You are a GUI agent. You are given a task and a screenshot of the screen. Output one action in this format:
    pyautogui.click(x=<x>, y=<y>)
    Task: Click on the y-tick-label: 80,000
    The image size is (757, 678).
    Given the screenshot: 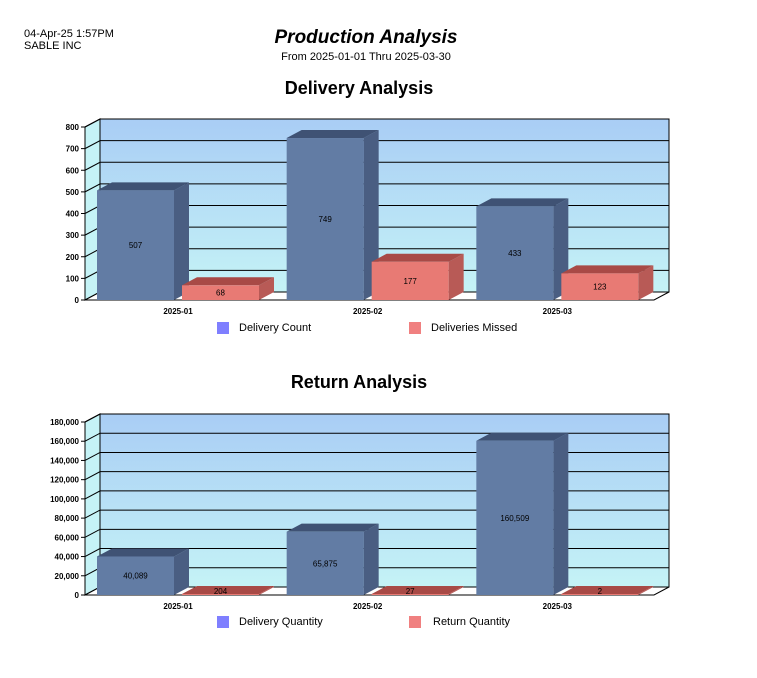 What is the action you would take?
    pyautogui.click(x=67, y=518)
    